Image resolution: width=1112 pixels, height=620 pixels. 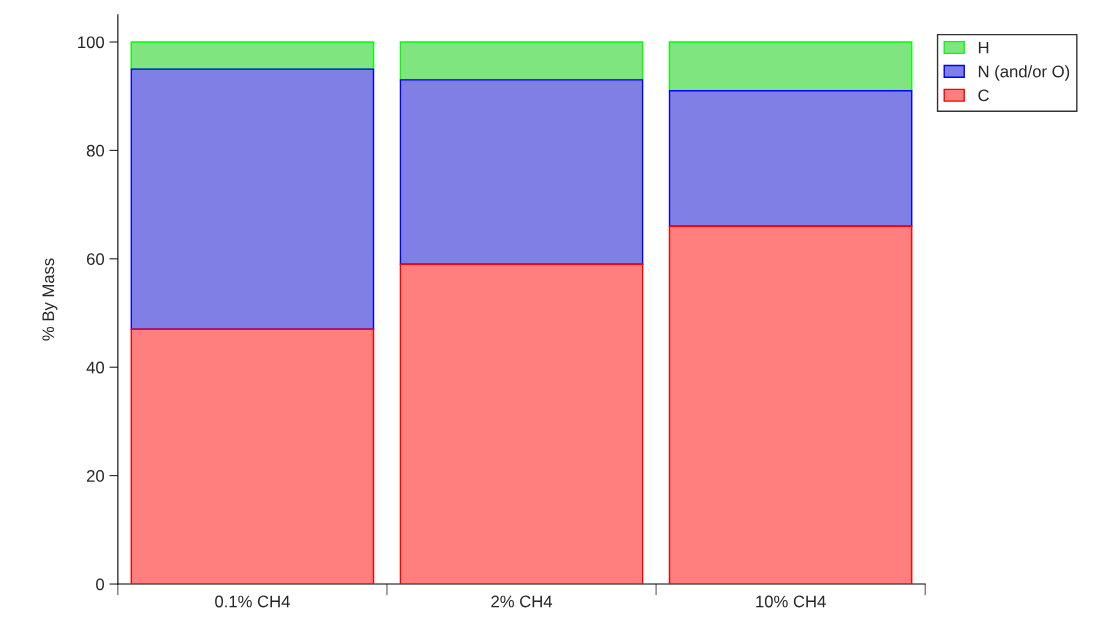 I want to click on y-tick-label: 100, so click(x=91, y=42).